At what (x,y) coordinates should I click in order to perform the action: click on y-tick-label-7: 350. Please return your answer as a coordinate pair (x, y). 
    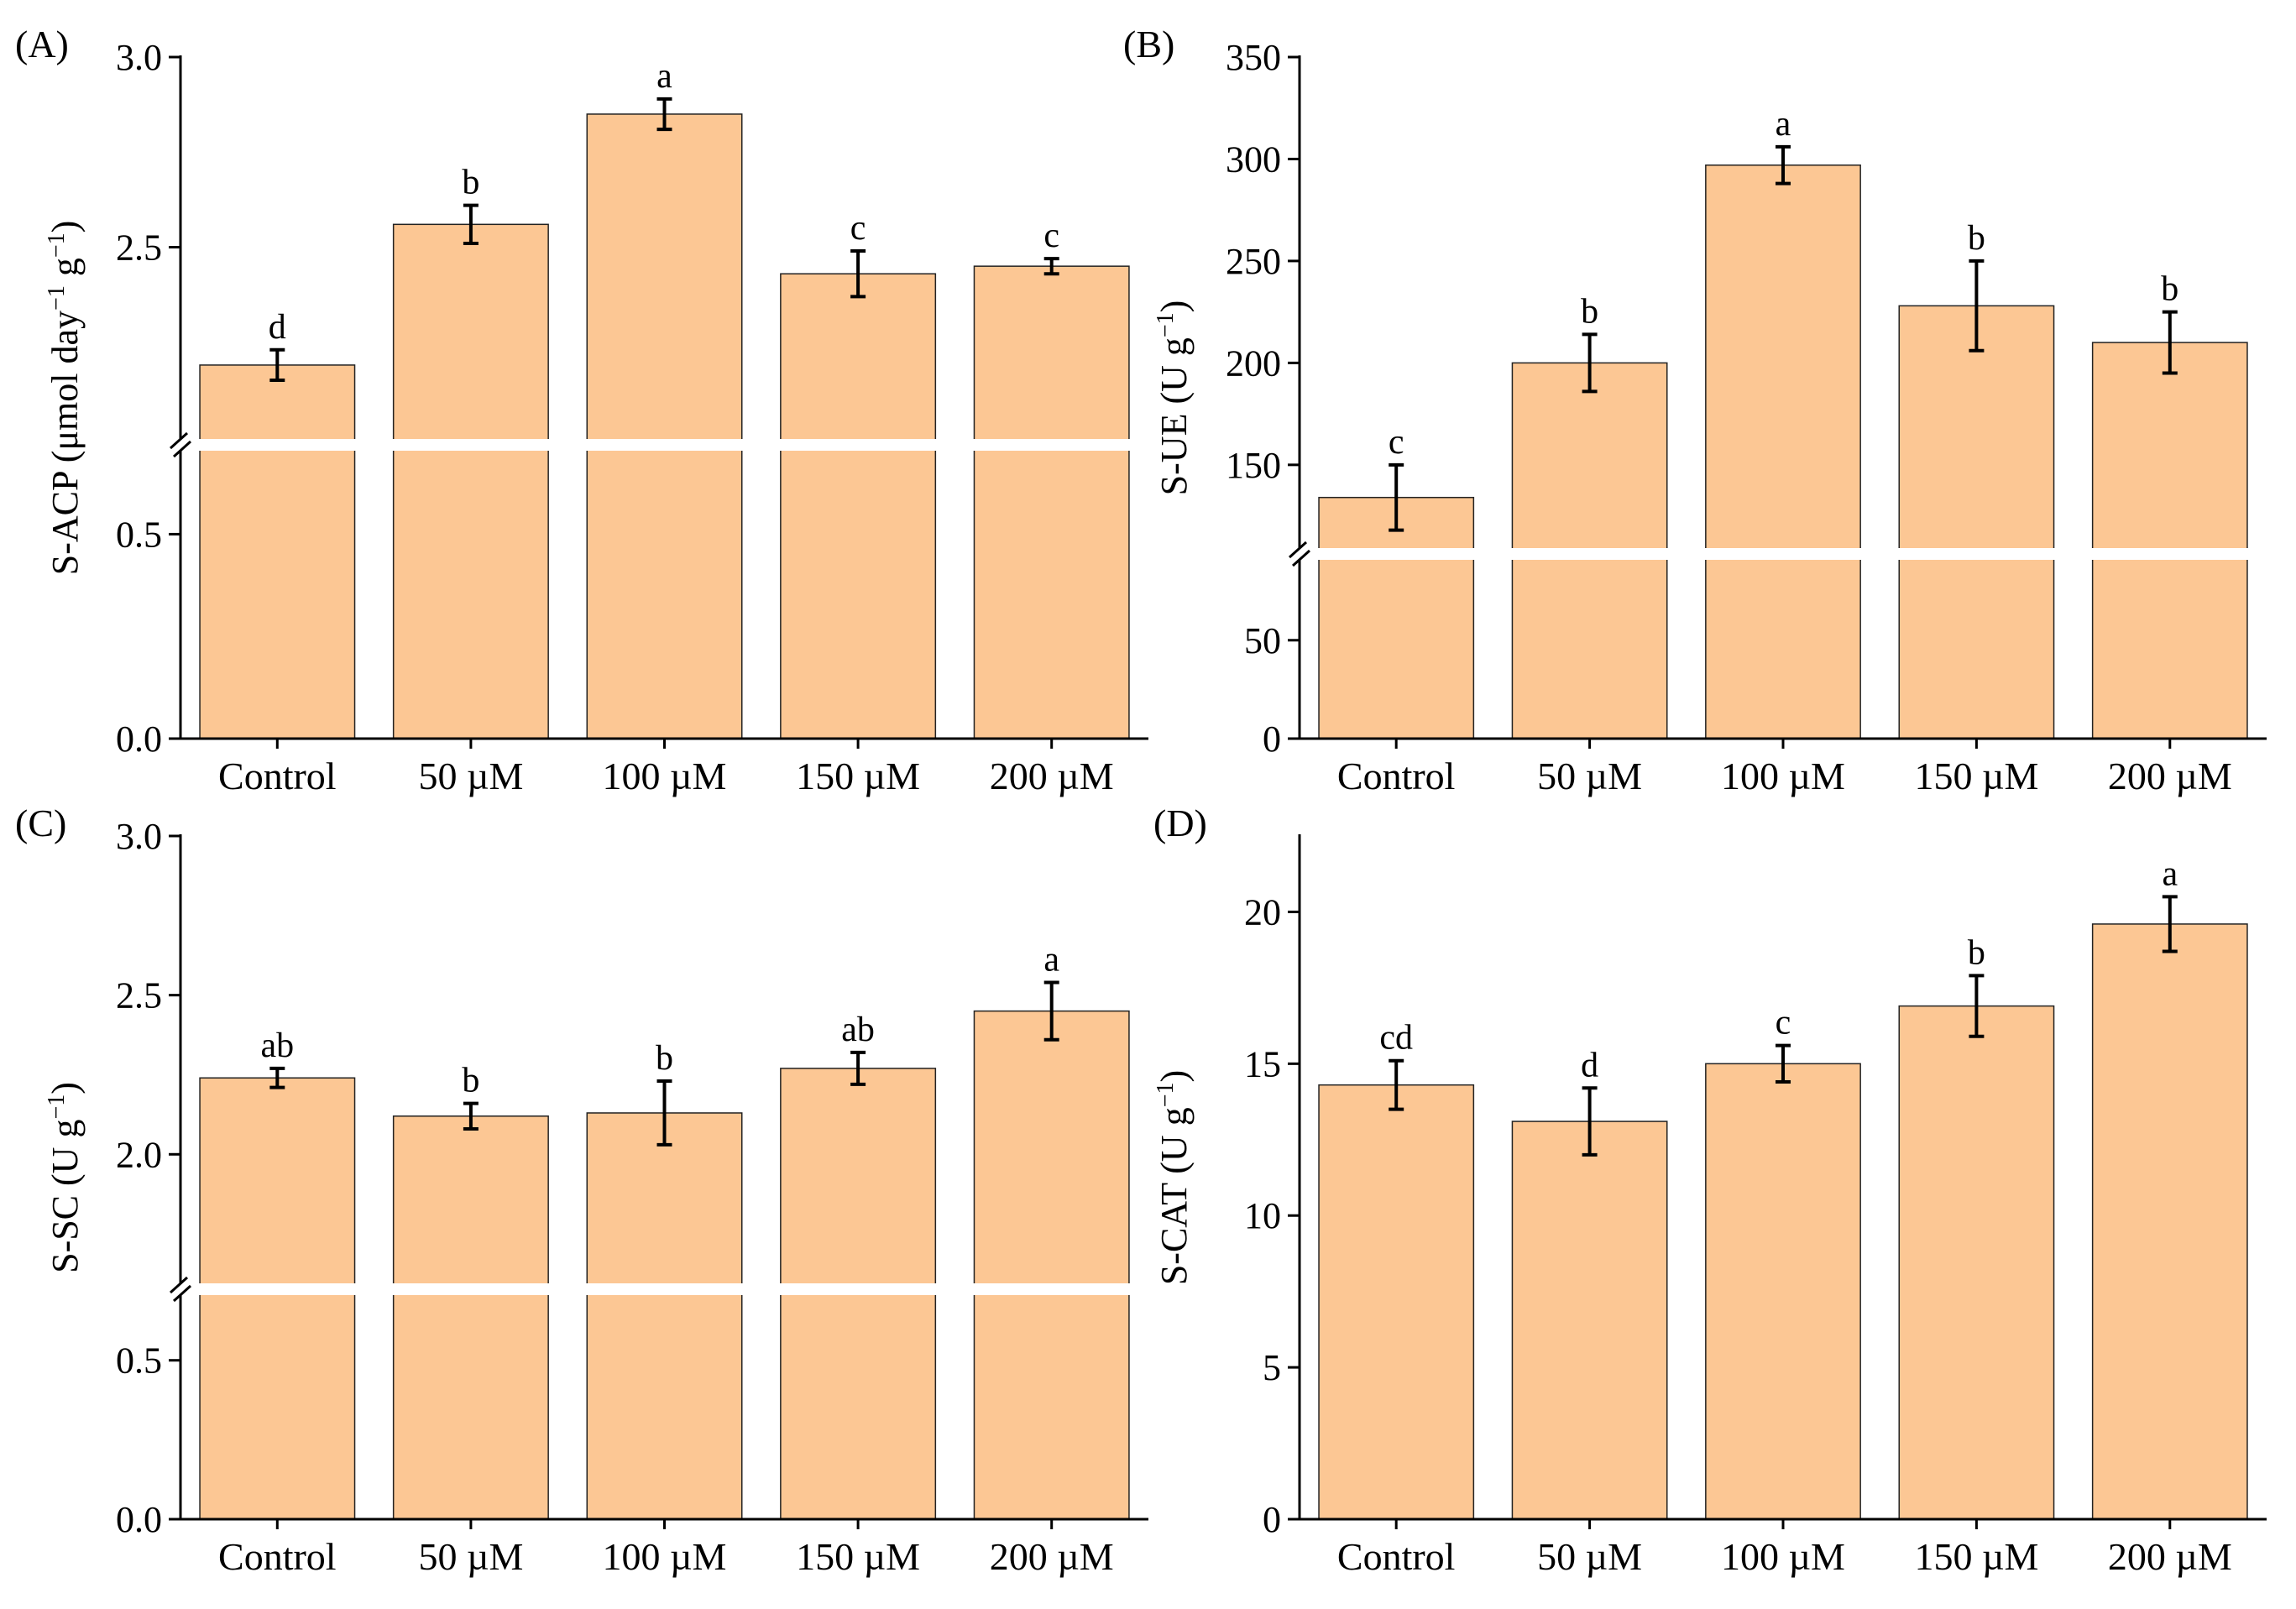
    Looking at the image, I should click on (1253, 58).